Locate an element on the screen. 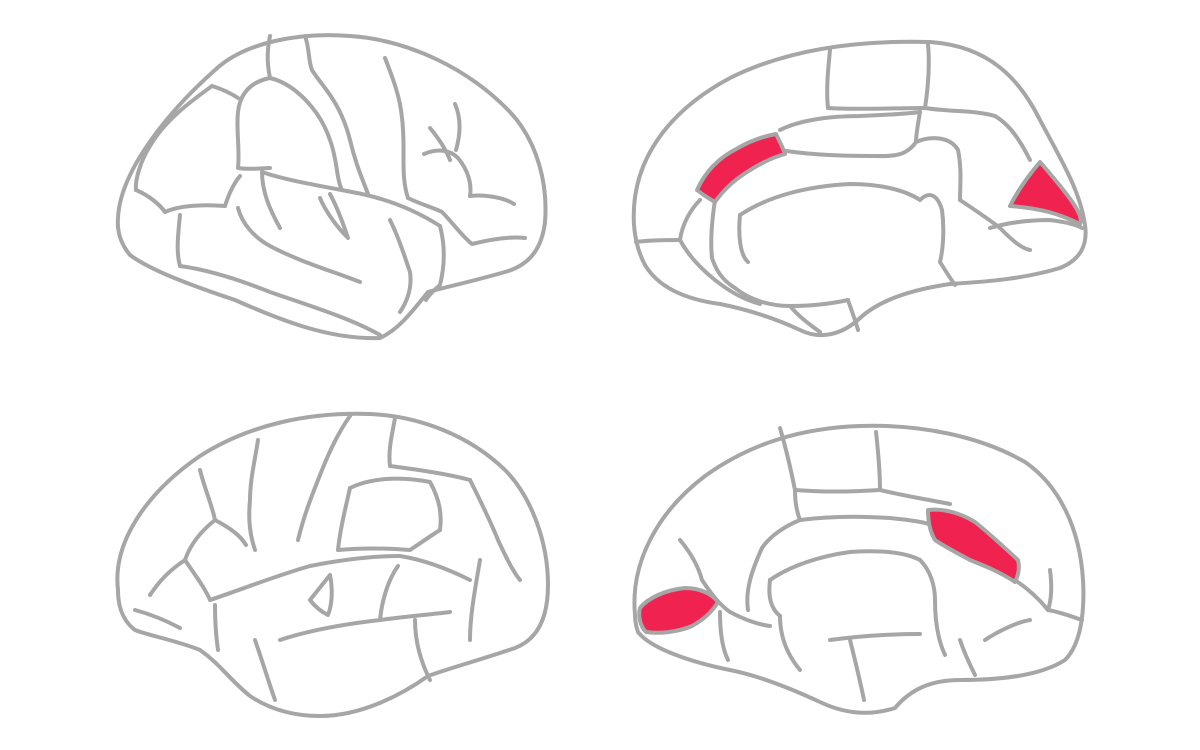 Image resolution: width=1200 pixels, height=750 pixels. brain-view-left-hemisphere-medial is located at coordinates (859, 569).